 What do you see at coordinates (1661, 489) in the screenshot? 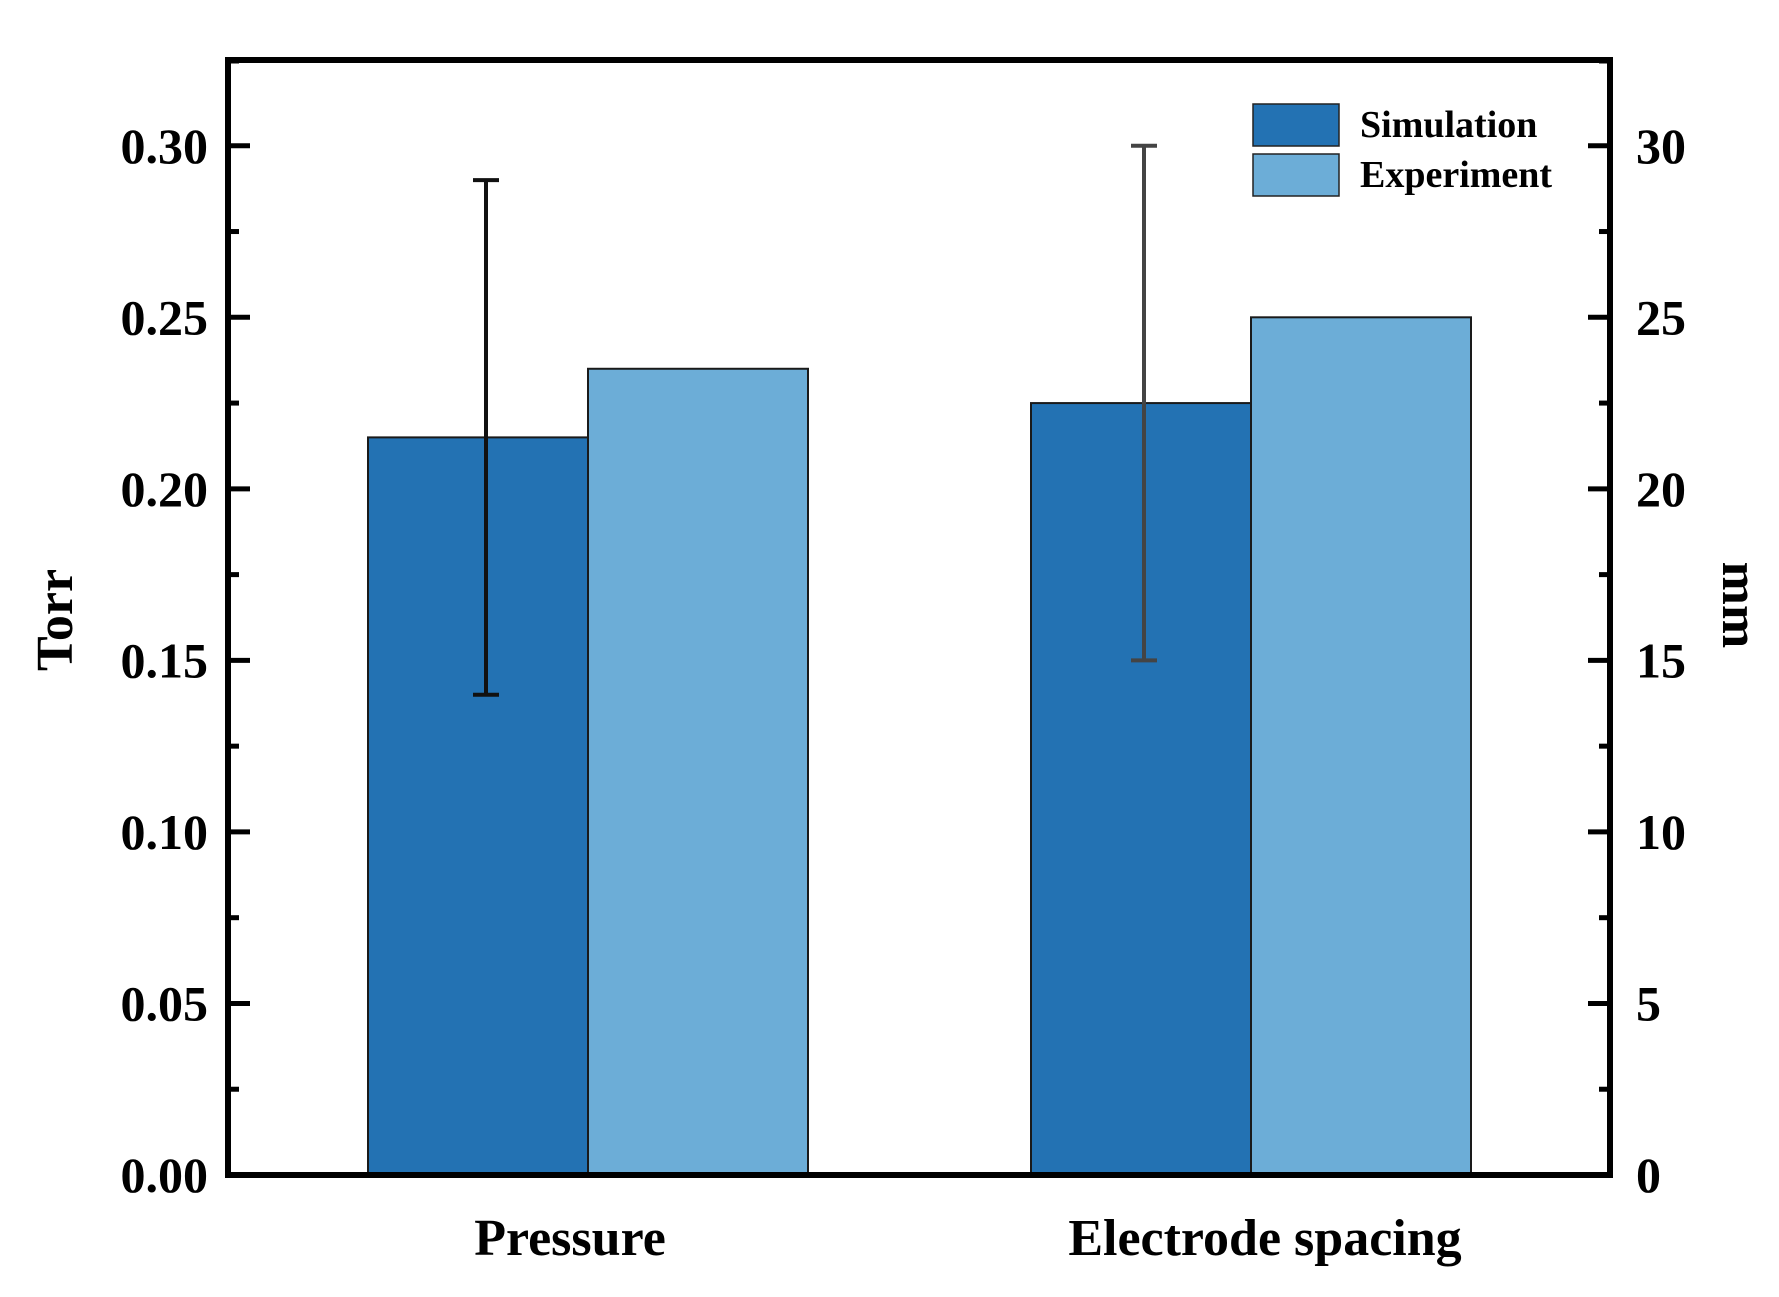
I see `right-tick-label: 20` at bounding box center [1661, 489].